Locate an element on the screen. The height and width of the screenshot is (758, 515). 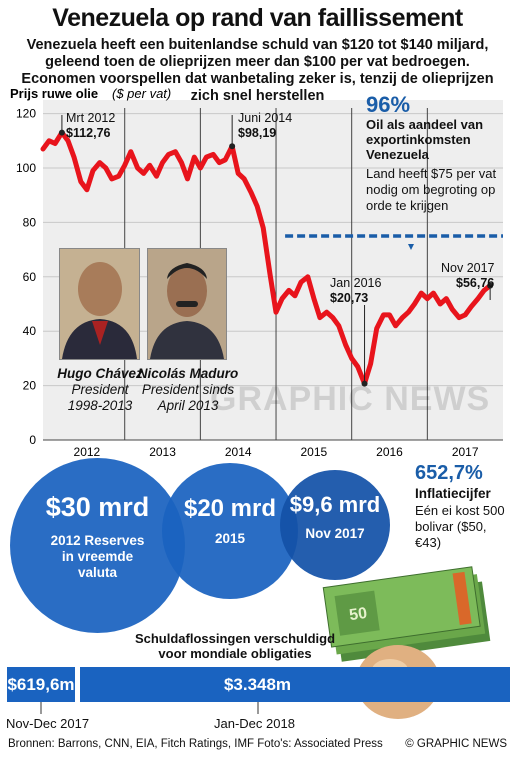
debt-bar-2018: $3.348m is located at coordinates (257, 684).